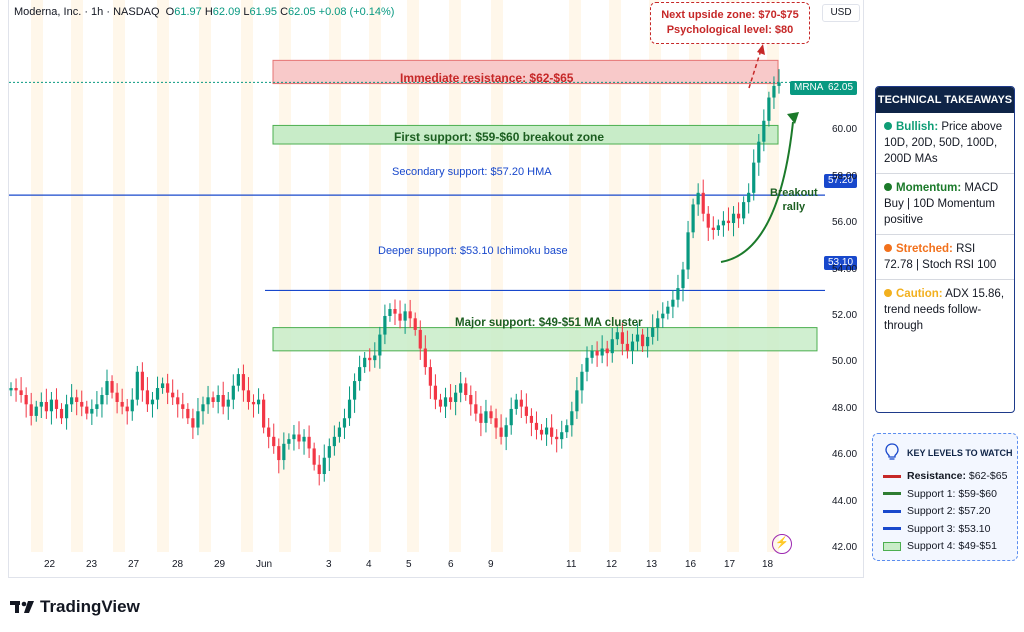  I want to click on key-level-value: $53.10, so click(974, 528).